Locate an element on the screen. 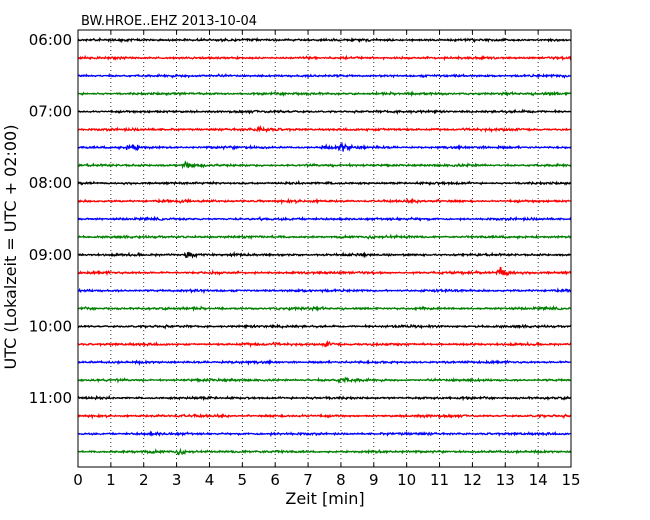 Image resolution: width=650 pixels, height=520 pixels. x-tick-label: 10 is located at coordinates (406, 480).